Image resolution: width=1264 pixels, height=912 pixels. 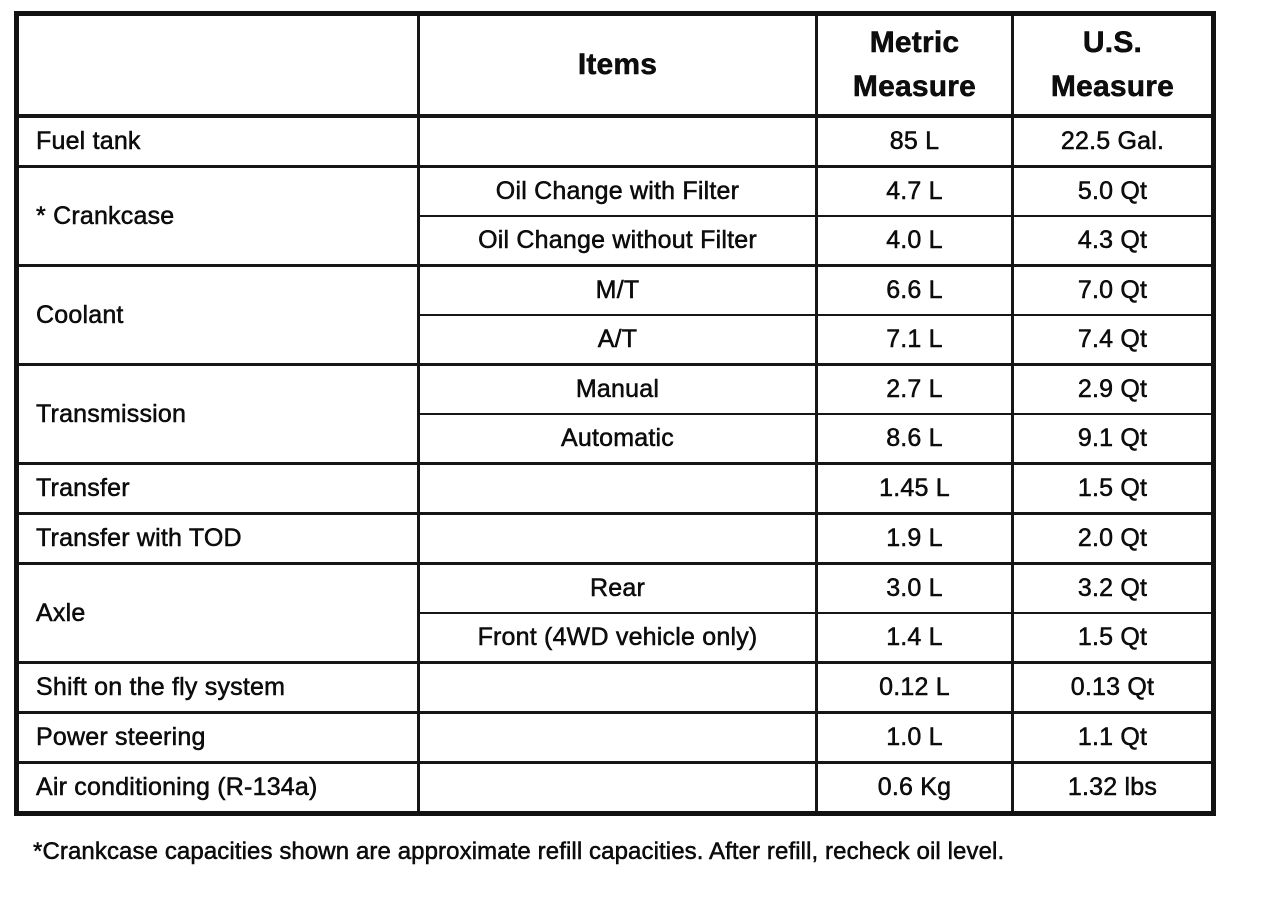 I want to click on cell-category: Transfer, so click(x=217, y=488).